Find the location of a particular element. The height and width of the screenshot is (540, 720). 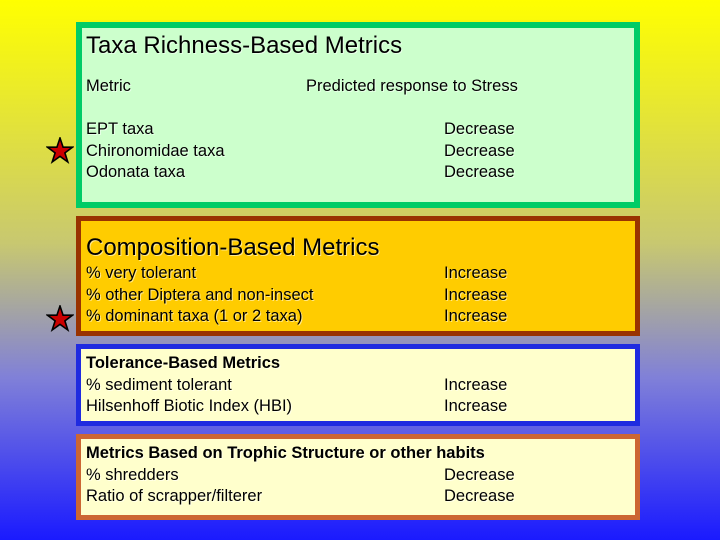

taxa-richness-title: Taxa Richness-Based Metrics is located at coordinates (244, 45).